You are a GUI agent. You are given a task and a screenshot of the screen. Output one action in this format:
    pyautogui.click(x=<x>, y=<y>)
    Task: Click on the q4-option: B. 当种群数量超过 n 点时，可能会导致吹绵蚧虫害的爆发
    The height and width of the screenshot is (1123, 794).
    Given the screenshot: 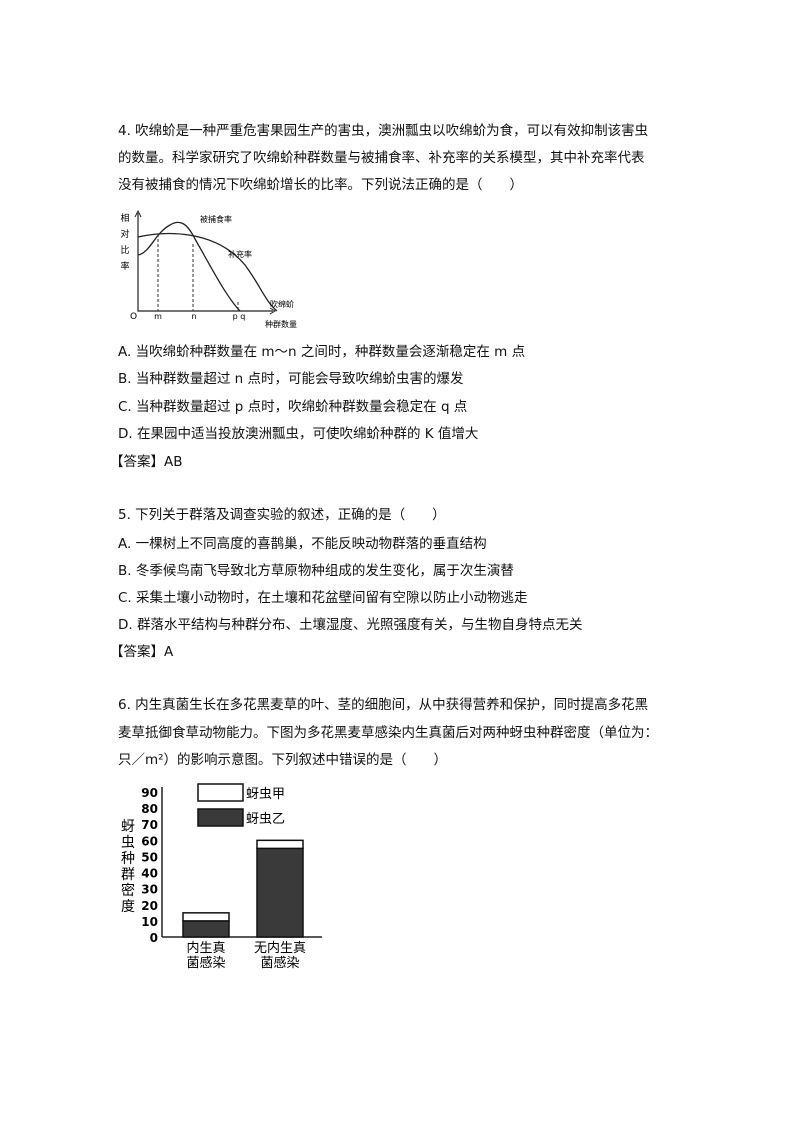 What is the action you would take?
    pyautogui.click(x=291, y=379)
    